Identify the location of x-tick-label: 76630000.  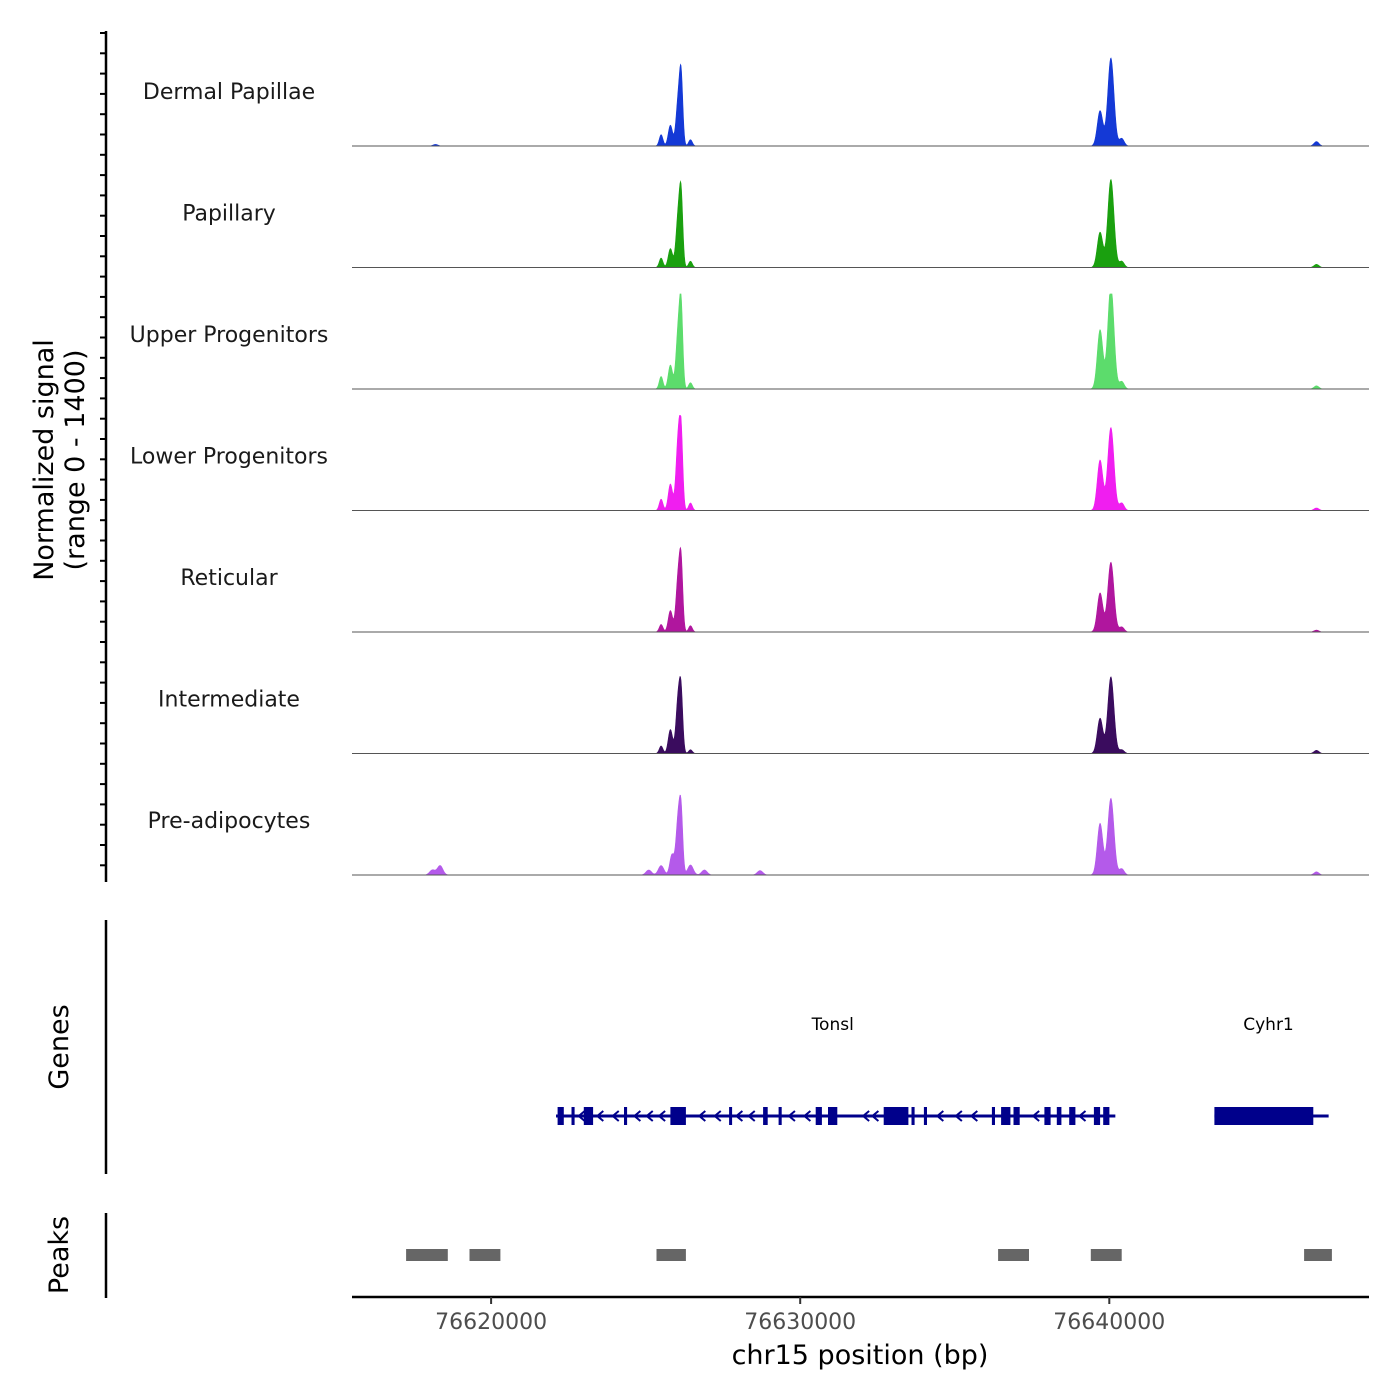
(800, 1322).